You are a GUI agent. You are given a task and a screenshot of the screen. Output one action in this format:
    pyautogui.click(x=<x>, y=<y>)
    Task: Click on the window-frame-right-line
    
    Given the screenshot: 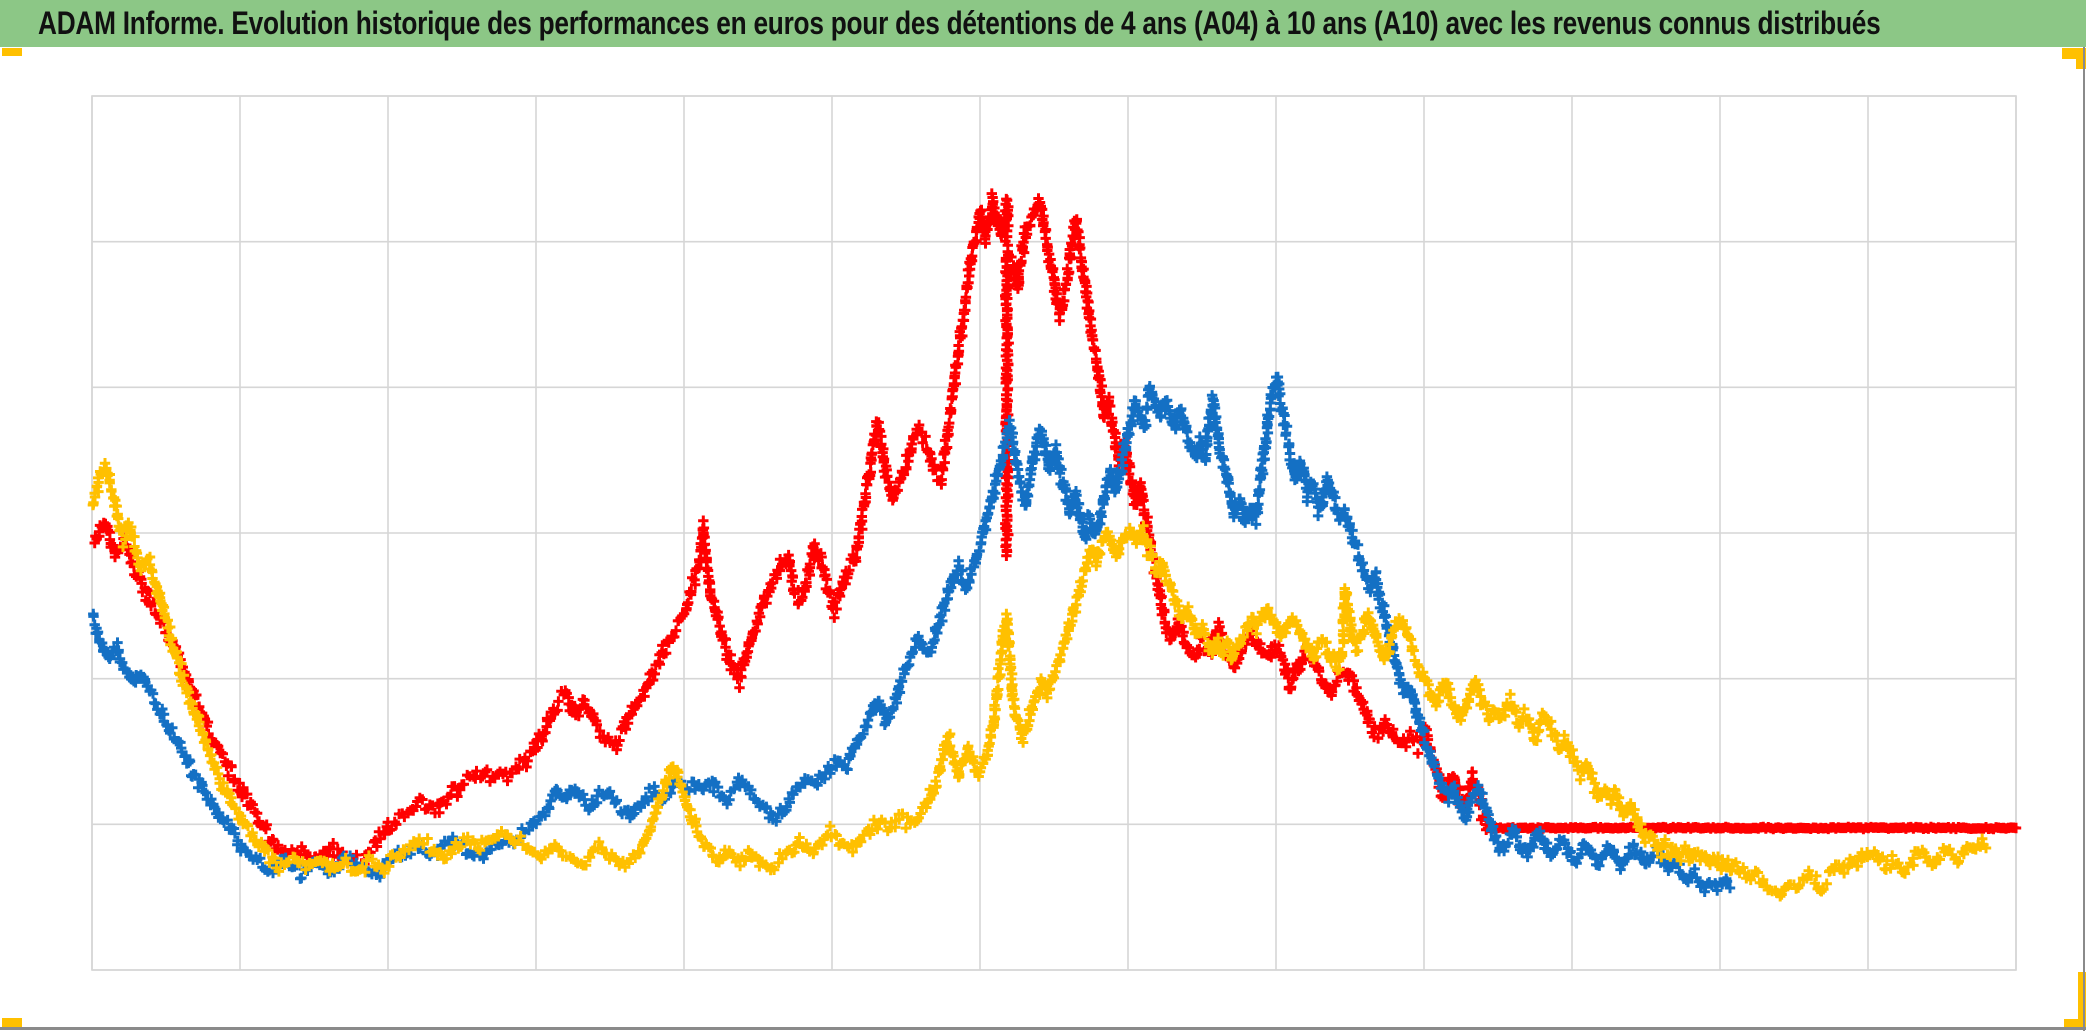 What is the action you would take?
    pyautogui.click(x=2084, y=539)
    